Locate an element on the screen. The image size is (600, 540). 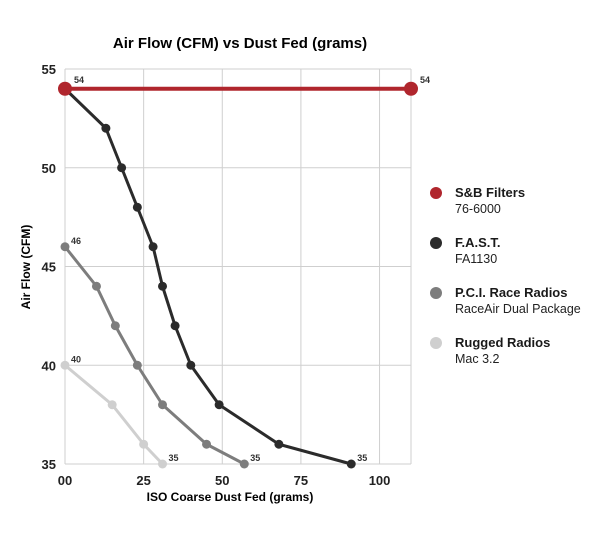
legend-name: Rugged Radios is located at coordinates (503, 342).